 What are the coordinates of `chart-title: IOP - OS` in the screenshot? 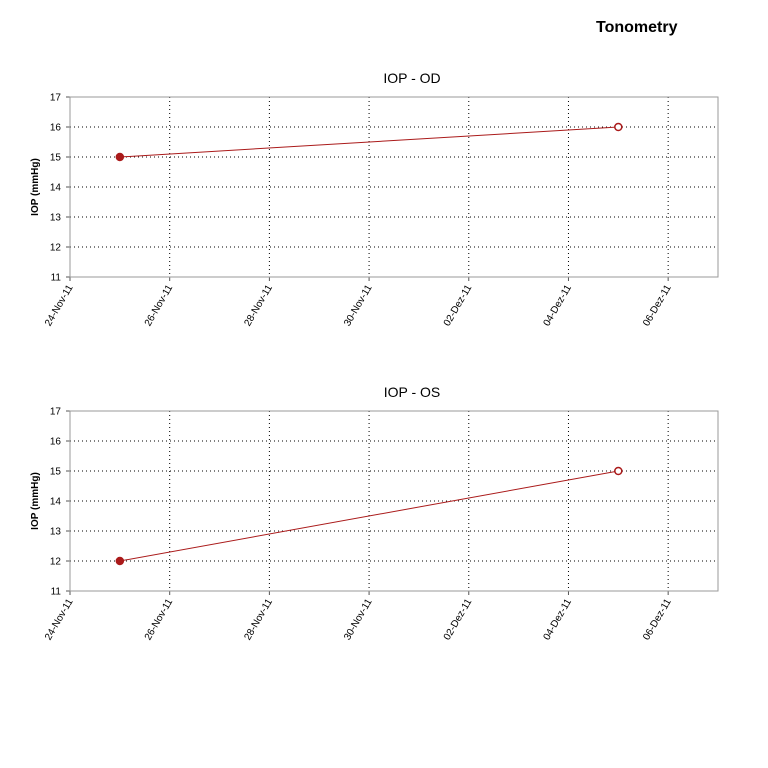 It's located at (412, 392).